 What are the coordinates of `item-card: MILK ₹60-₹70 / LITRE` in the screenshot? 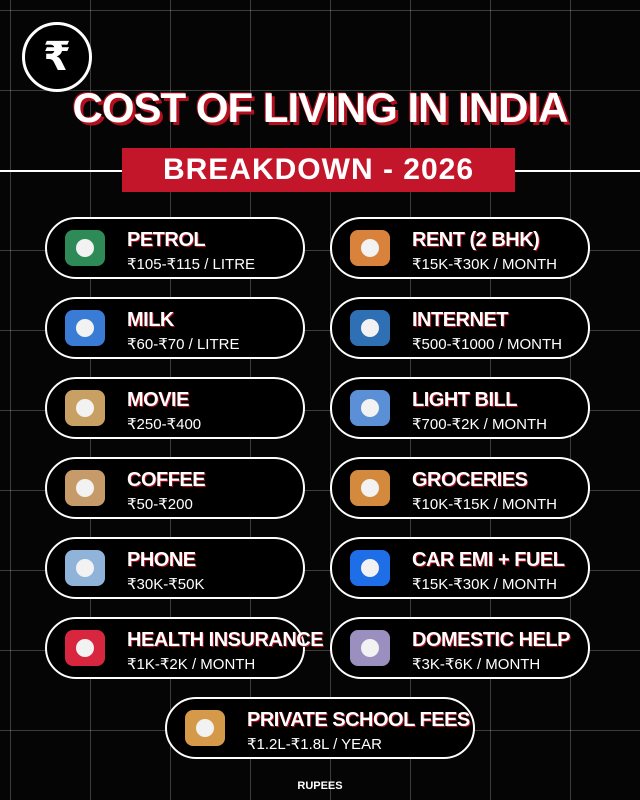 It's located at (175, 328).